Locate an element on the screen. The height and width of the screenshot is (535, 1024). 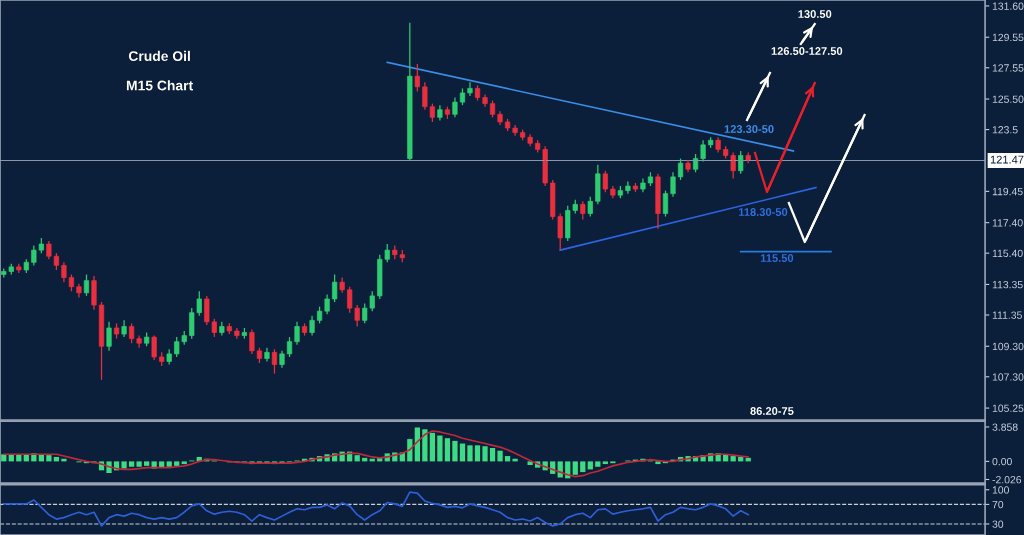
text: M15 Chart is located at coordinates (159, 85).